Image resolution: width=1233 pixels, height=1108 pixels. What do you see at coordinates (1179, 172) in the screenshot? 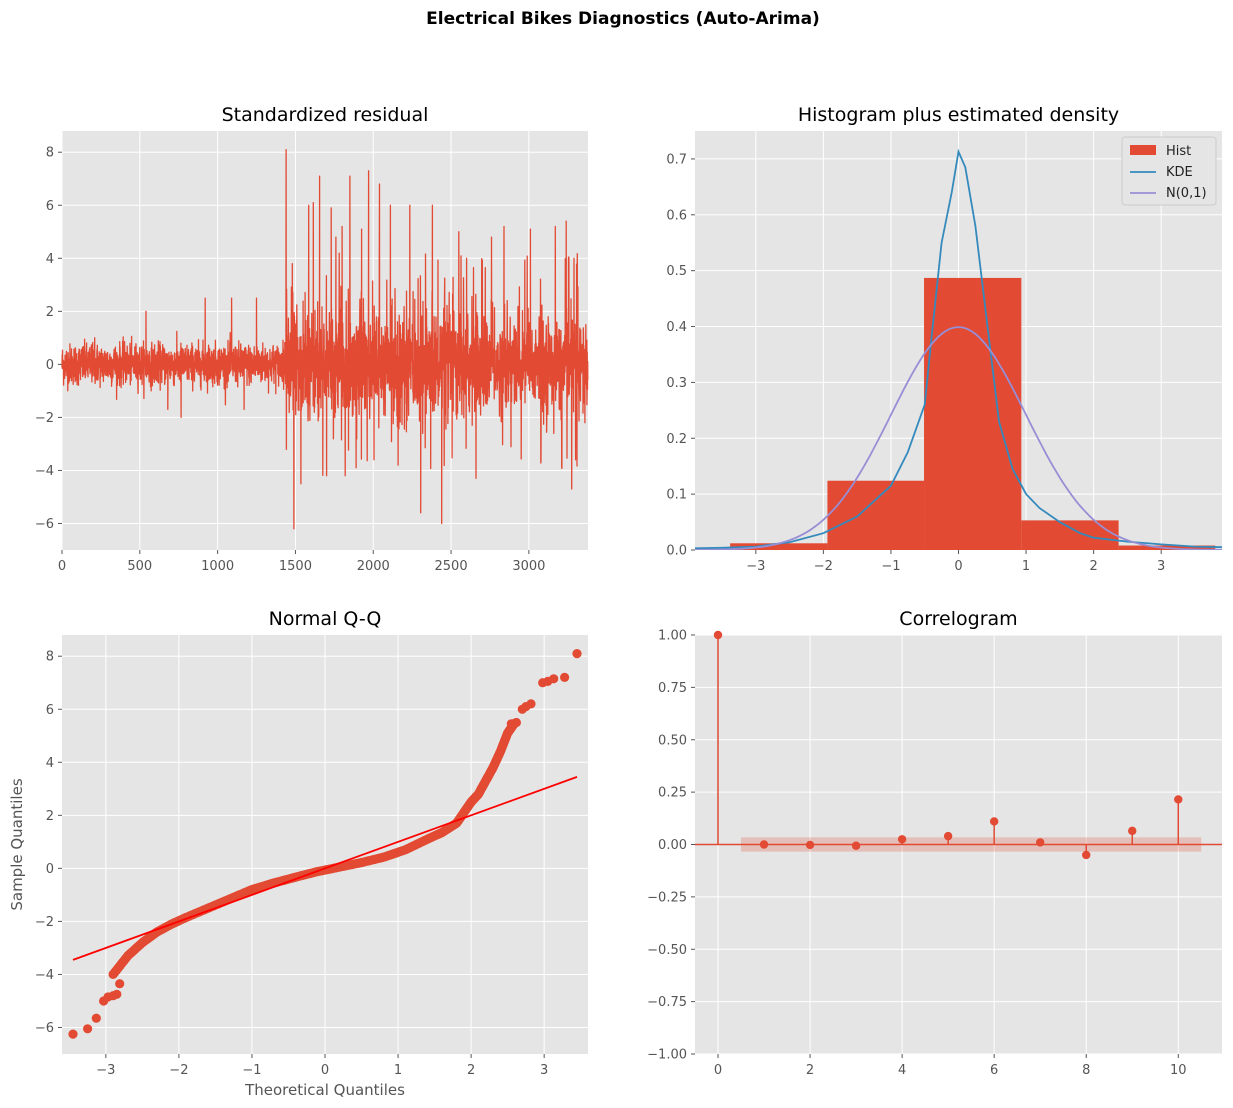
I see `legend-label-kde: KDE` at bounding box center [1179, 172].